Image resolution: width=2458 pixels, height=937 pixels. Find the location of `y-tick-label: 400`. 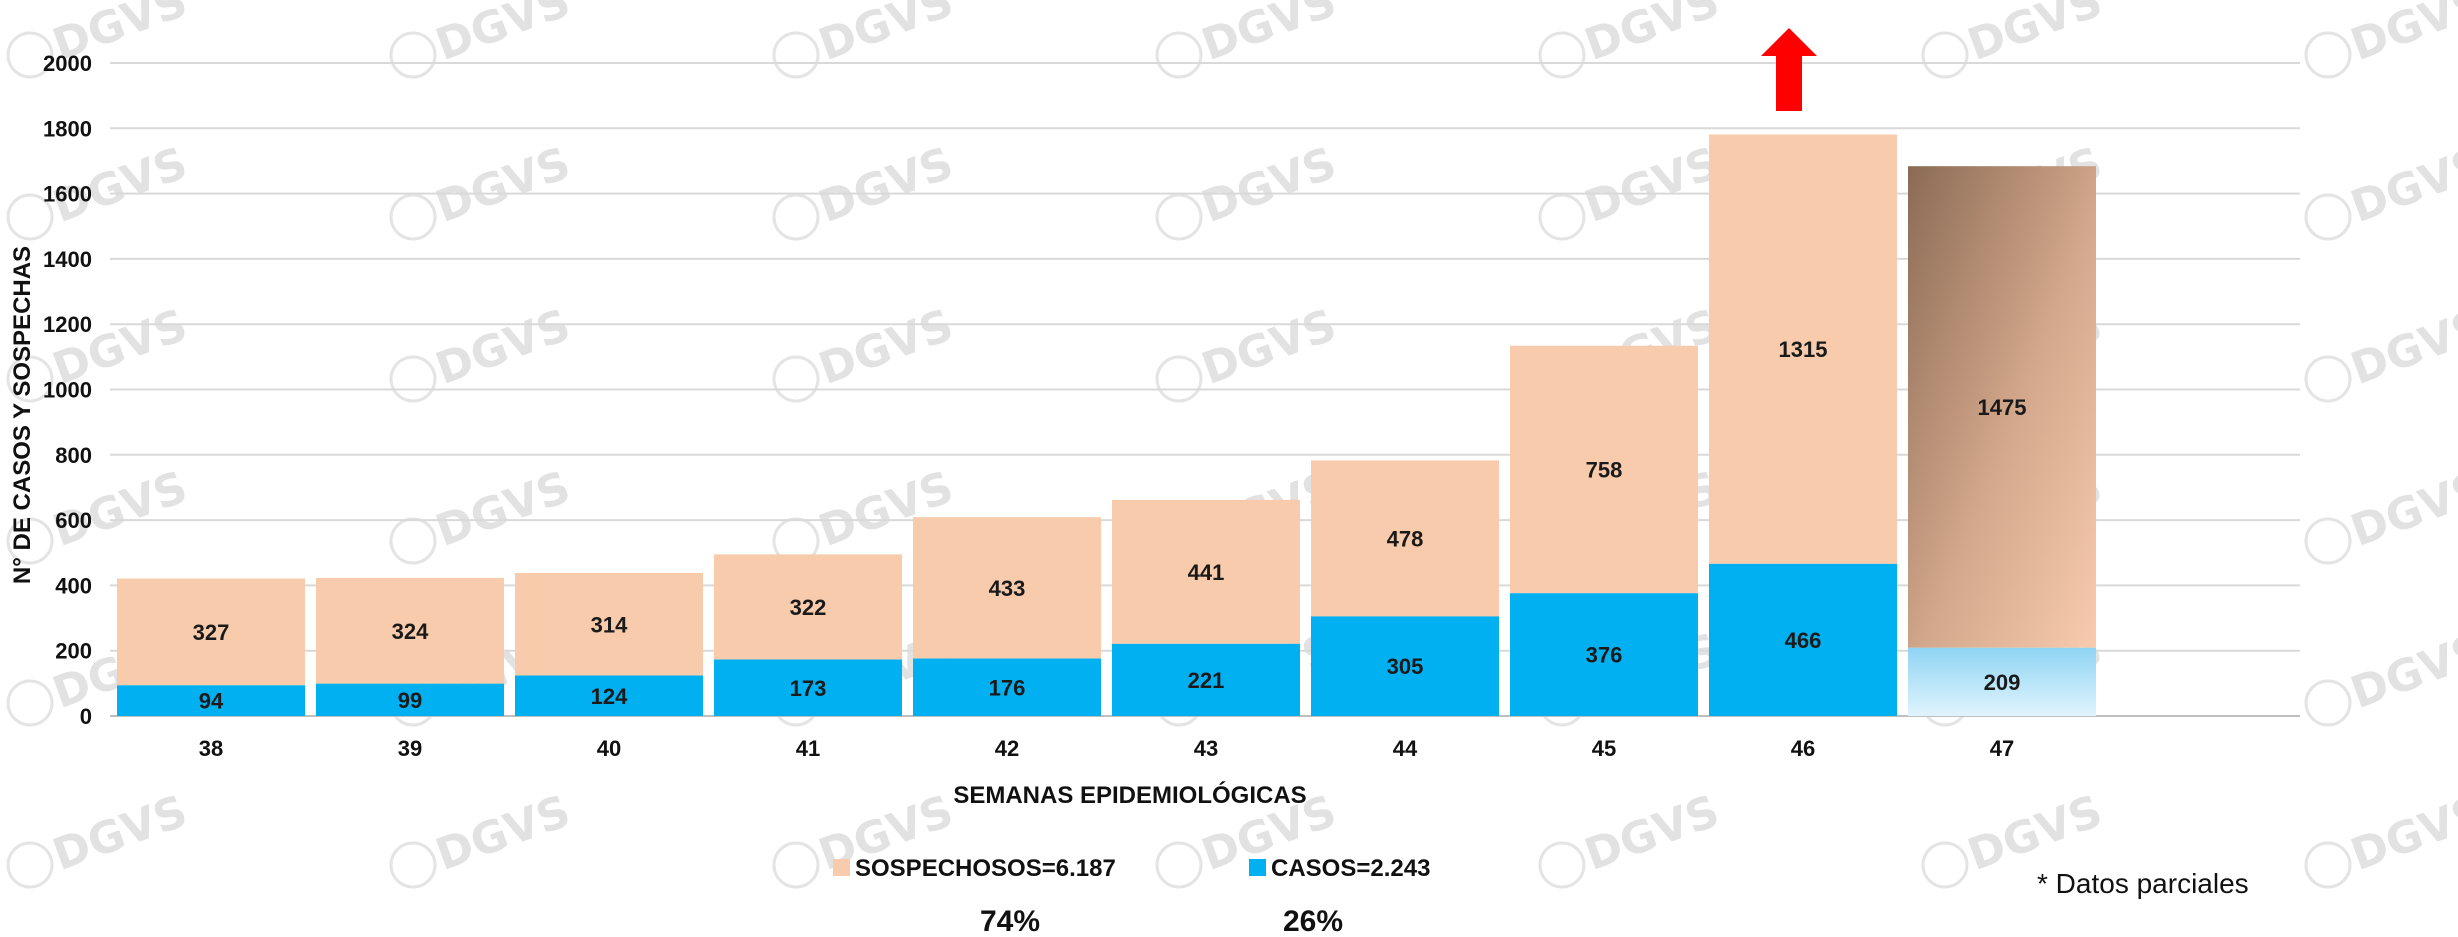

y-tick-label: 400 is located at coordinates (73, 585).